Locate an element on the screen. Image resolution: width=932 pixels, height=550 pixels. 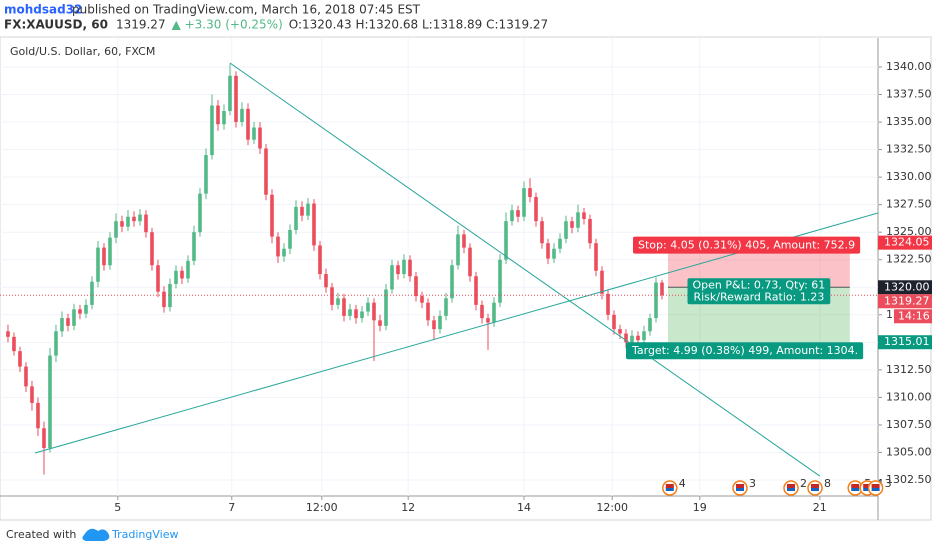
pnl-bg is located at coordinates (759, 291).